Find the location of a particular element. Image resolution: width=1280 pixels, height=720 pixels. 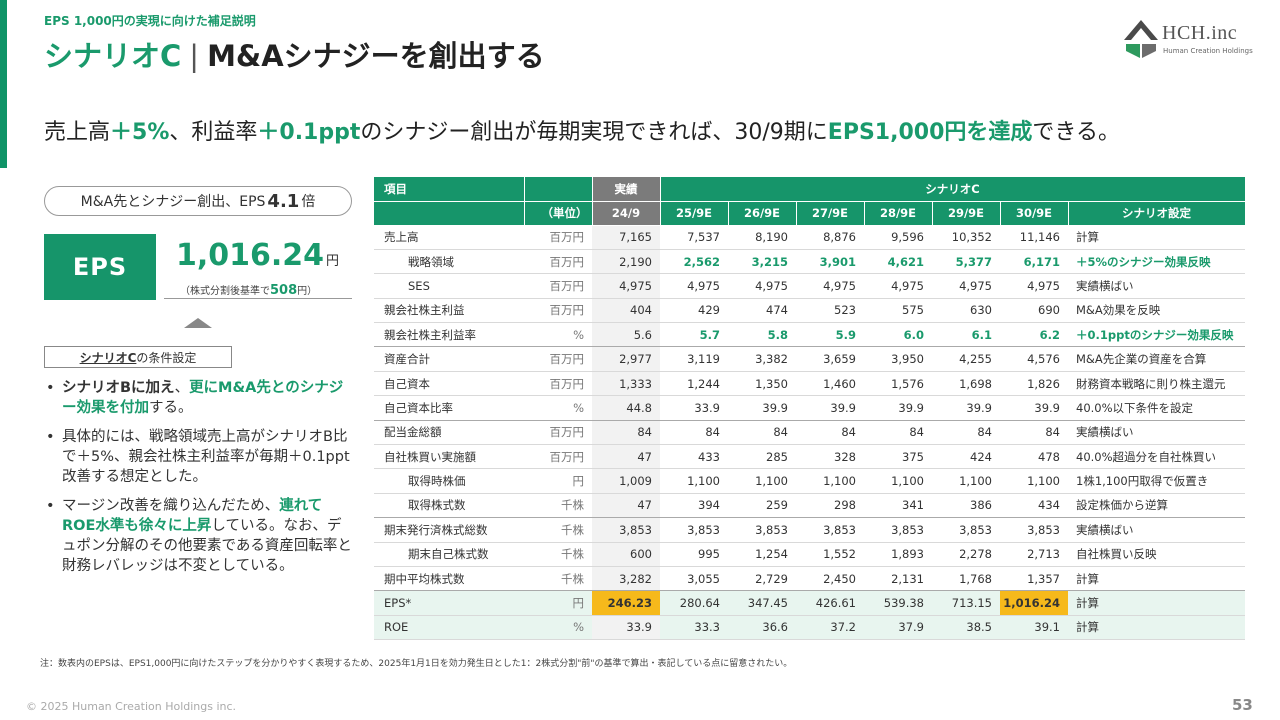

row-item: 自社株買い実施額 is located at coordinates (449, 457).